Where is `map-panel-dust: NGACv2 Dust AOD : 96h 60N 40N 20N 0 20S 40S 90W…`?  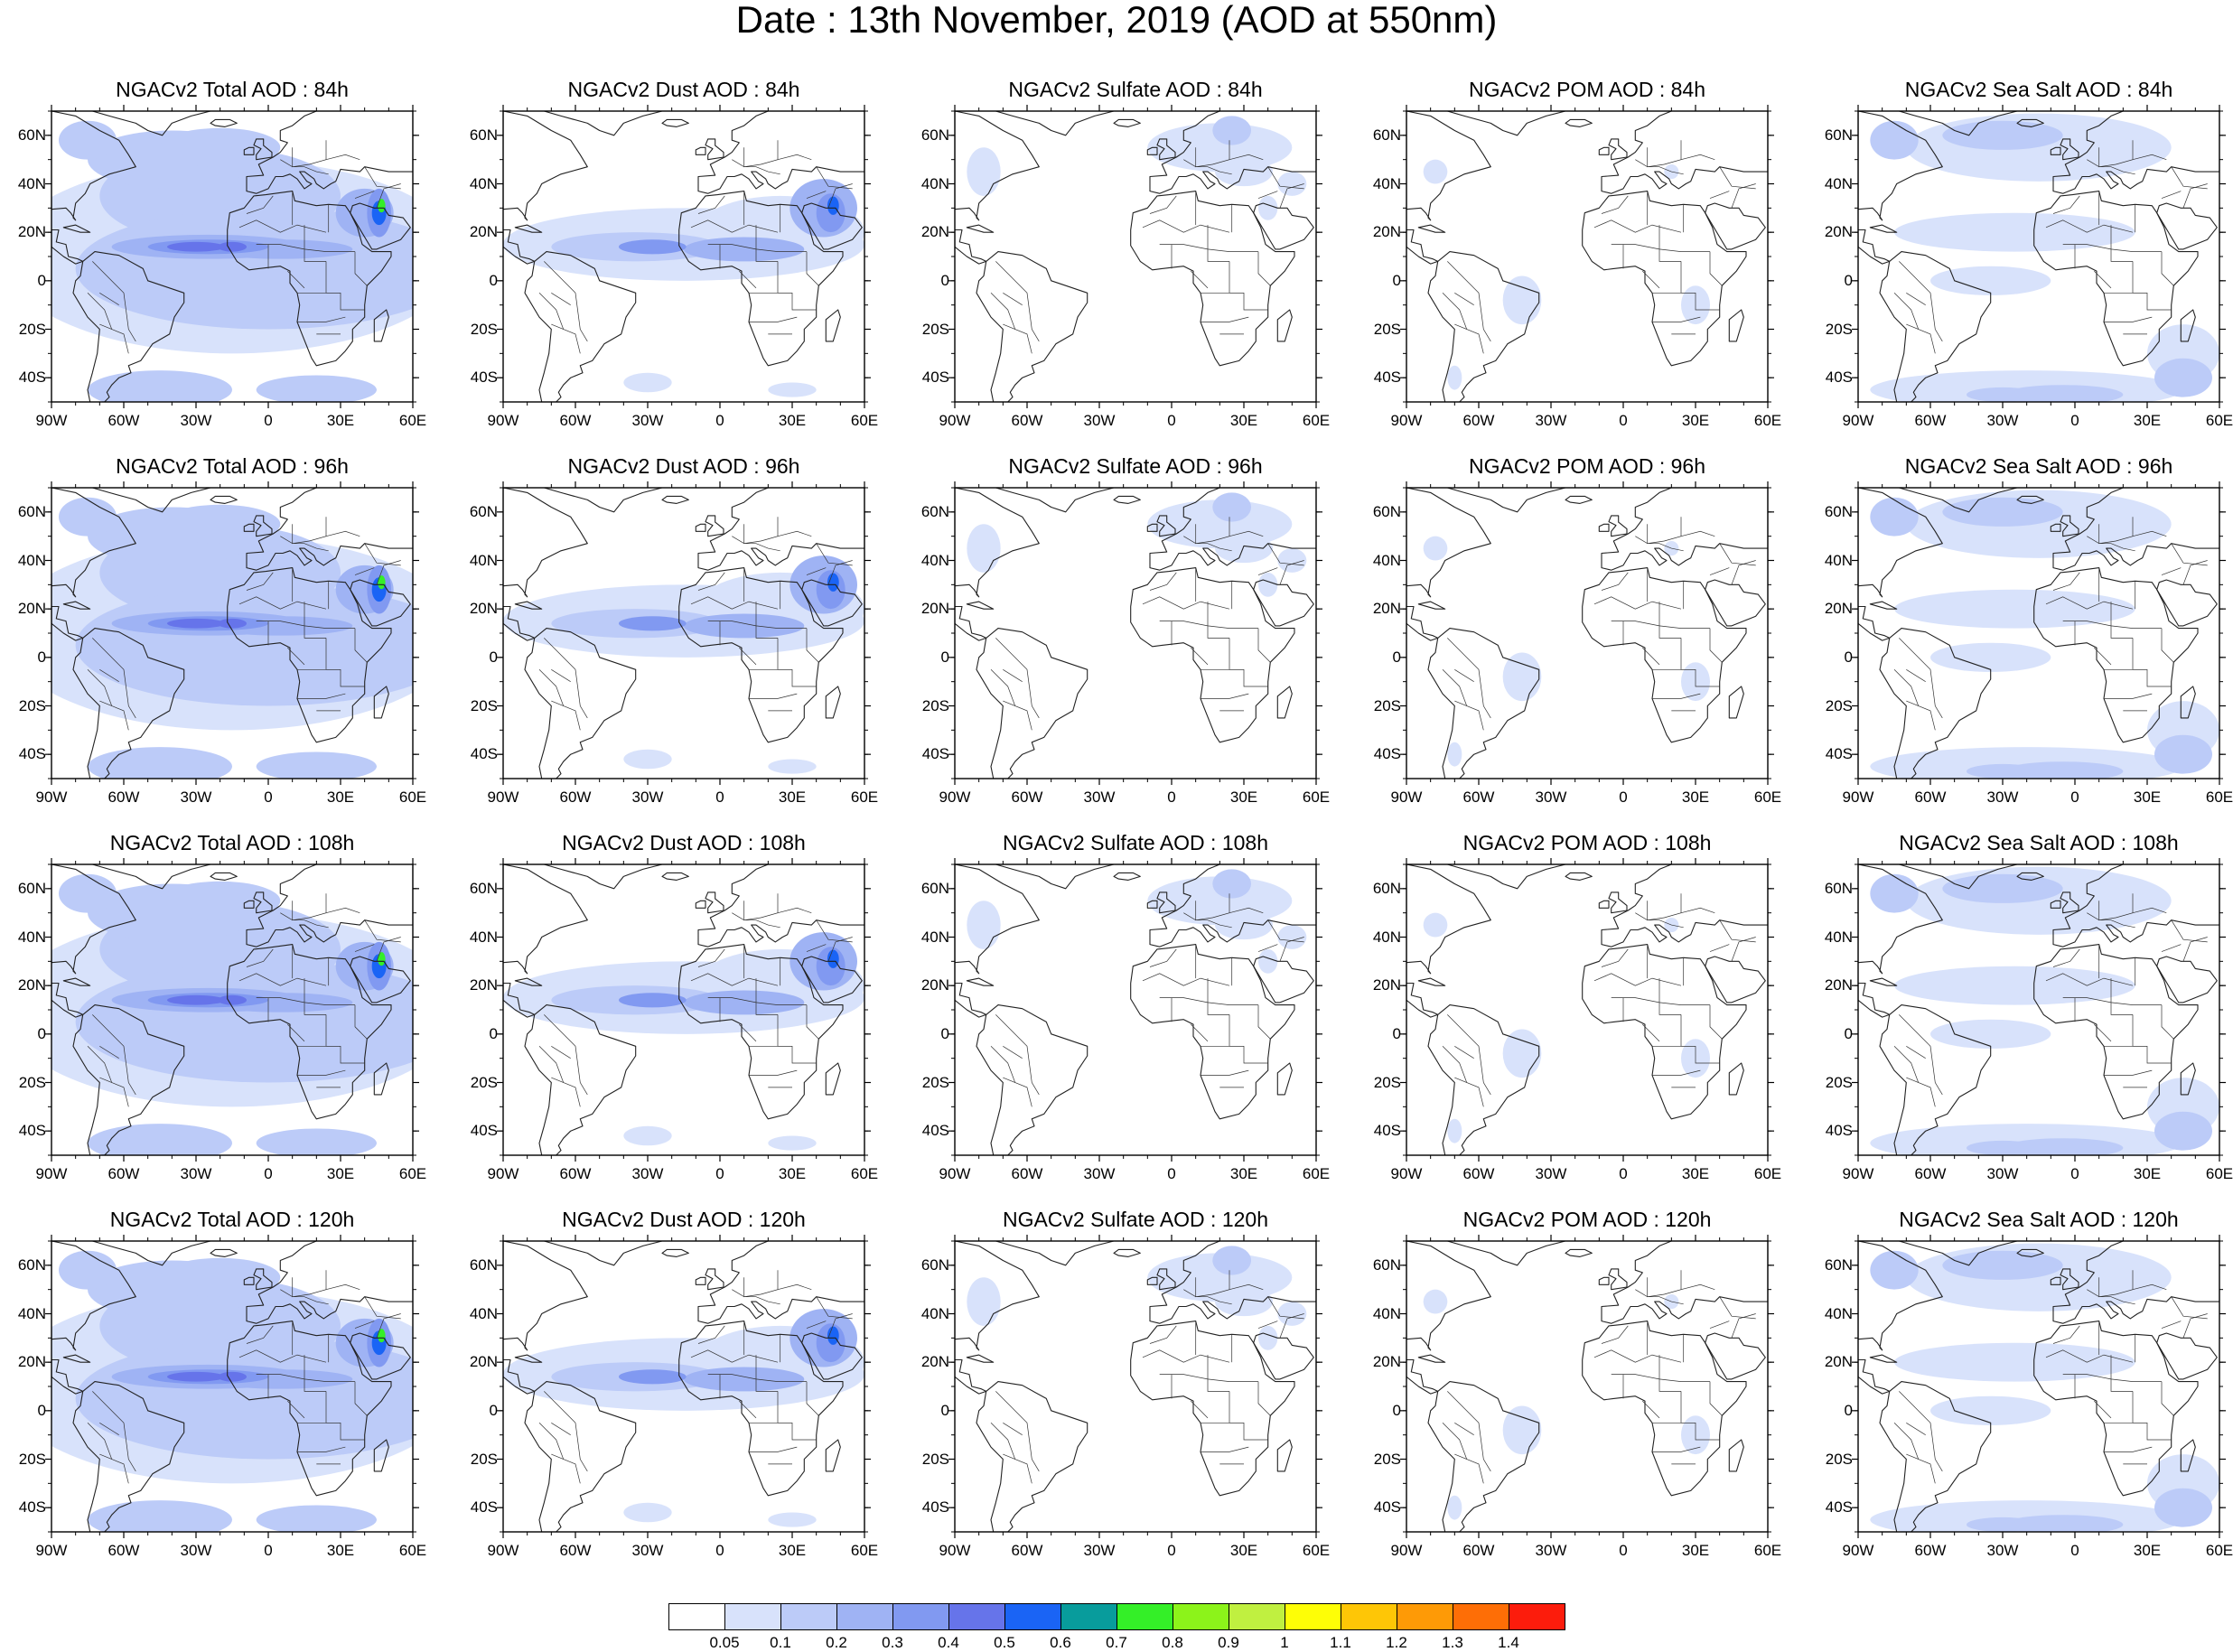 map-panel-dust: NGACv2 Dust AOD : 96h 60N 40N 20N 0 20S 40S 90W… is located at coordinates (689, 635).